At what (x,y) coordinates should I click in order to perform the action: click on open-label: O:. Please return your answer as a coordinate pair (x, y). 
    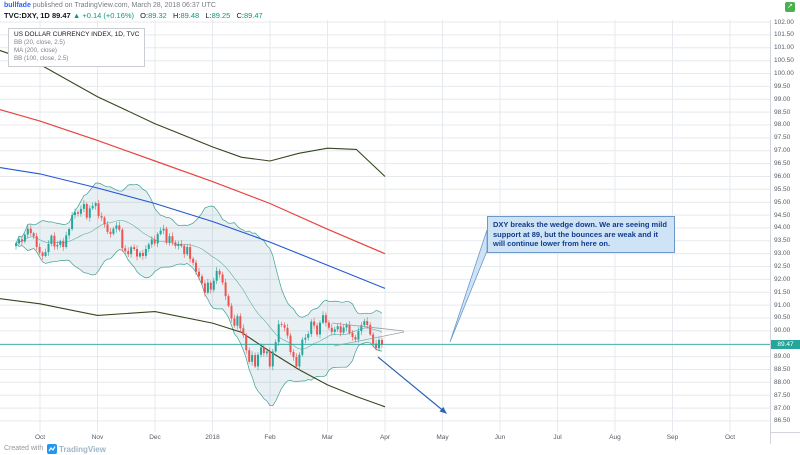
    Looking at the image, I should click on (144, 15).